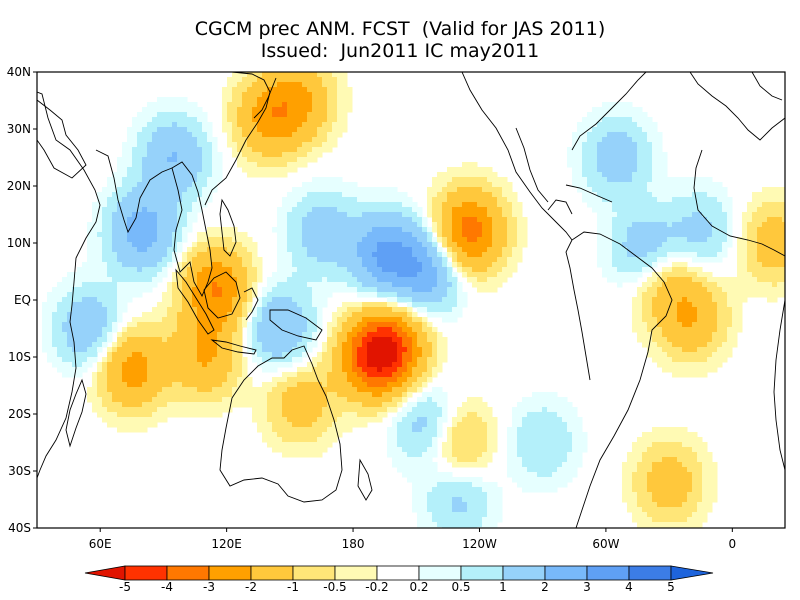 The width and height of the screenshot is (800, 600). Describe the element at coordinates (587, 587) in the screenshot. I see `colorbar-label: 3` at that location.